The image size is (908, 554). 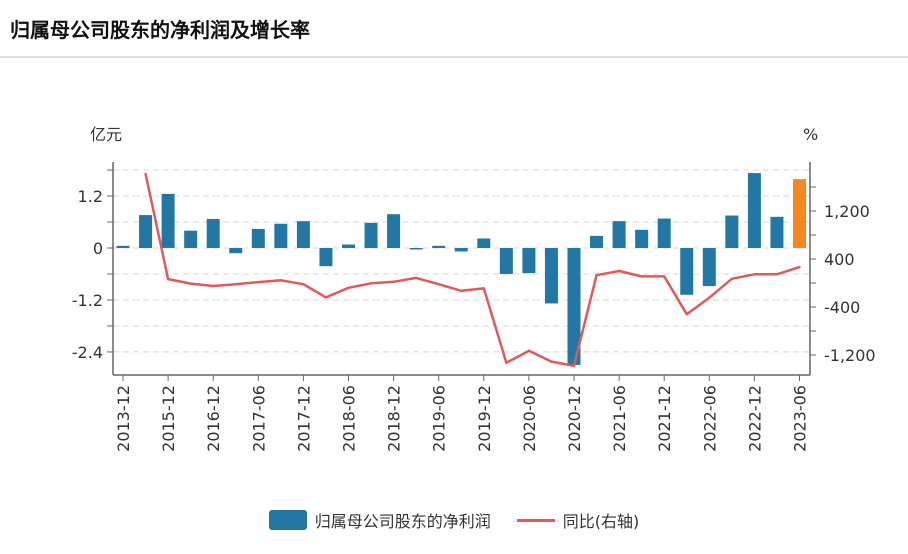 What do you see at coordinates (106, 134) in the screenshot?
I see `left-axis-unit: 亿元` at bounding box center [106, 134].